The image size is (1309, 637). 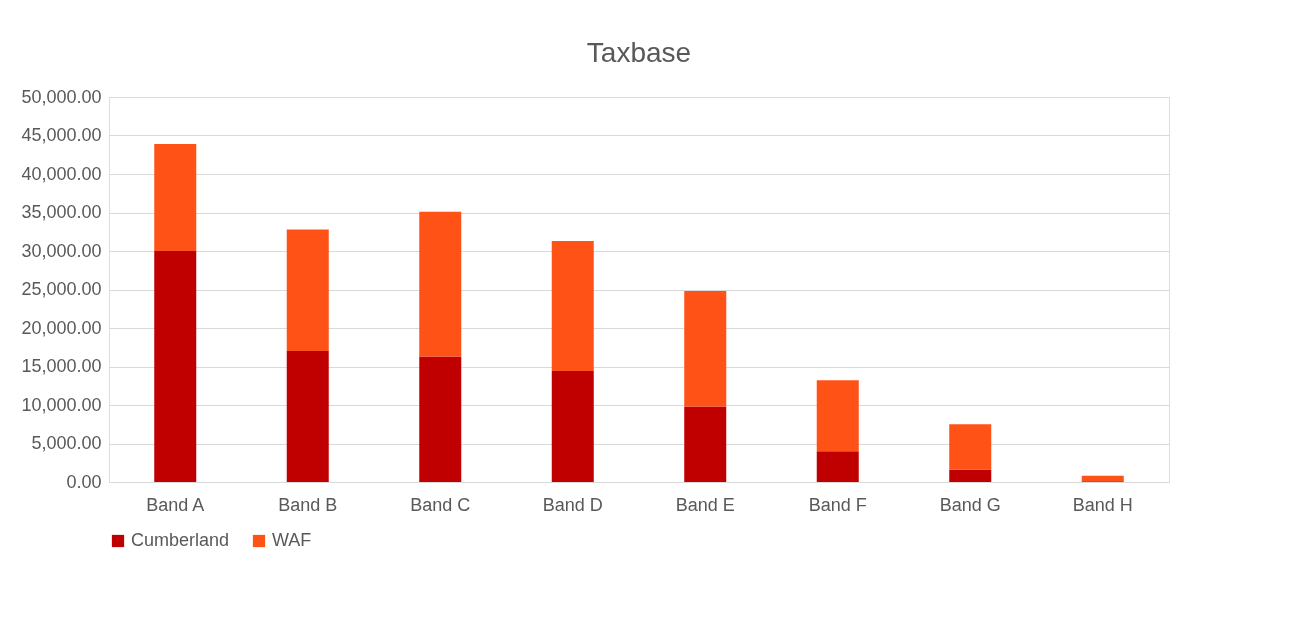 I want to click on x-tick-label: Band G, so click(x=970, y=504).